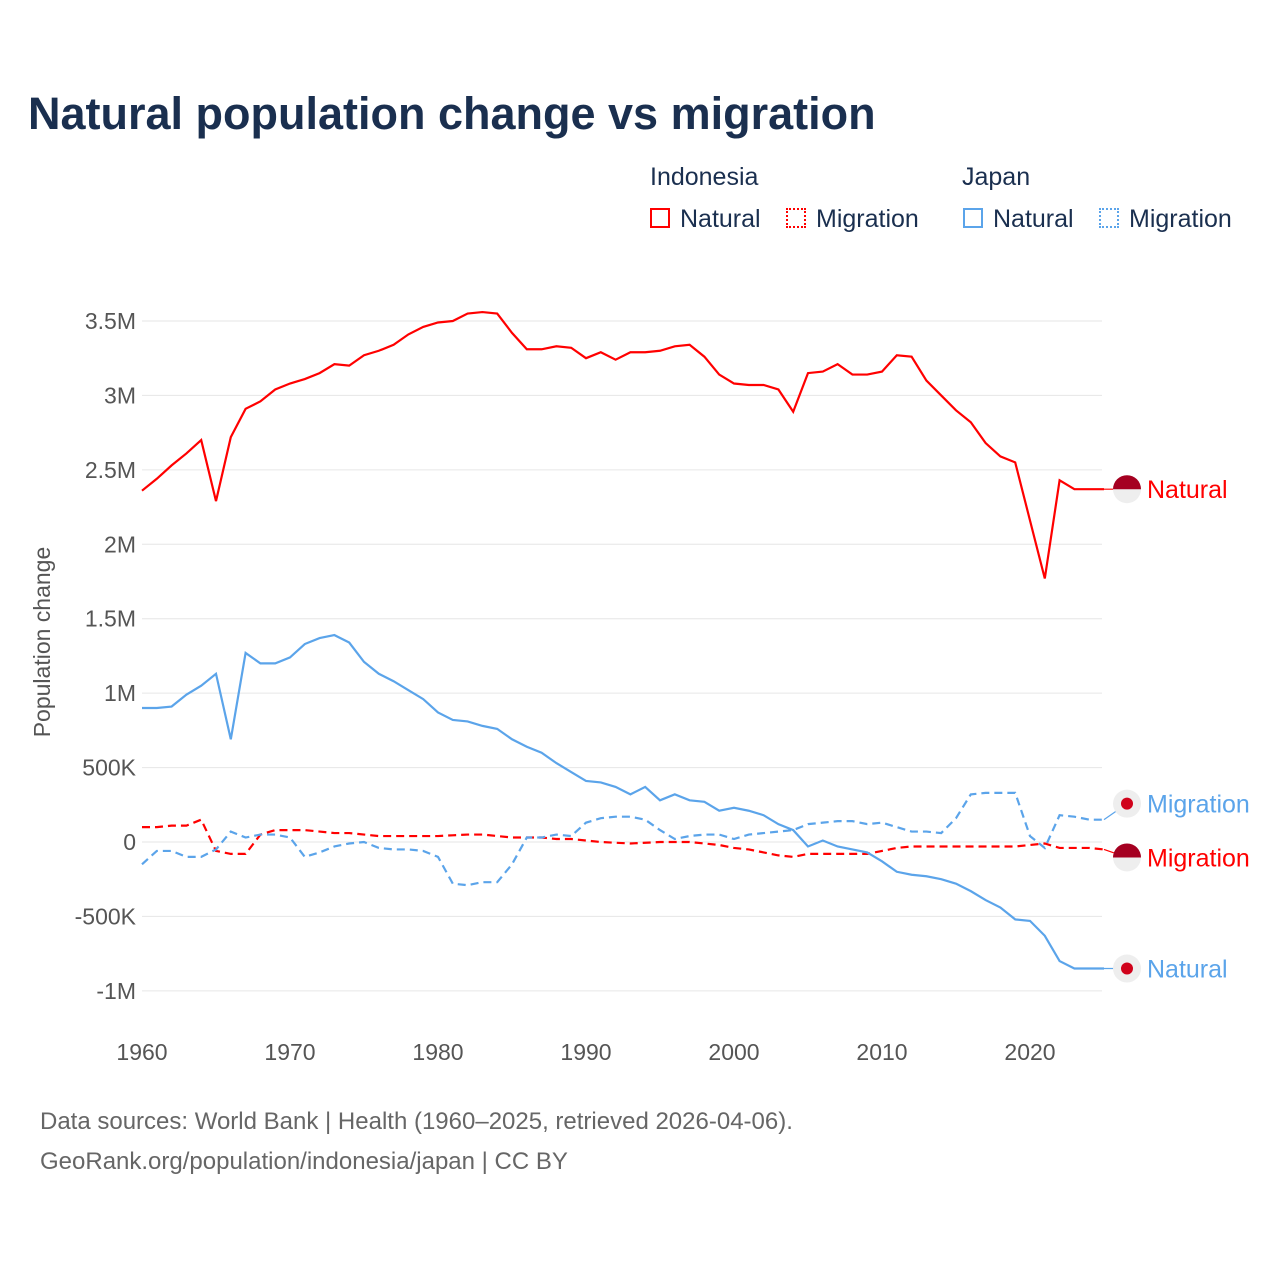  What do you see at coordinates (1187, 970) in the screenshot?
I see `end-label-japan-natural: Natural` at bounding box center [1187, 970].